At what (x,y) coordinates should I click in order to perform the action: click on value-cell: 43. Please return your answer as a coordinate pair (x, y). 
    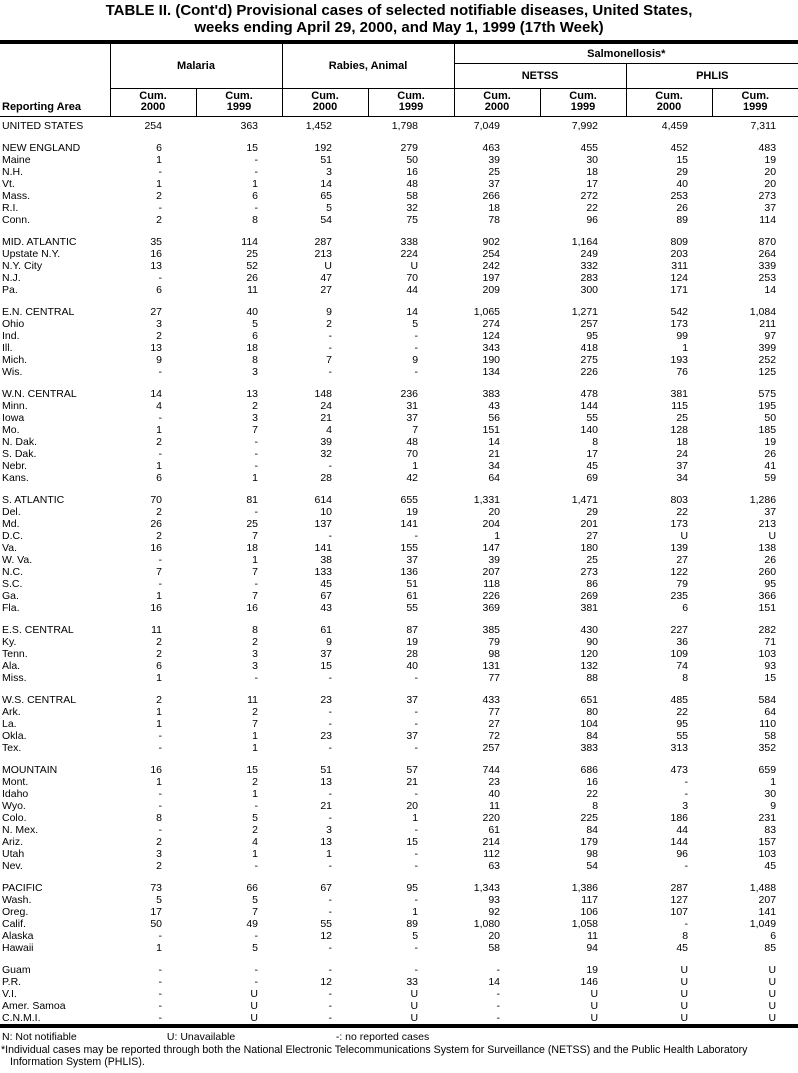
    Looking at the image, I should click on (494, 406).